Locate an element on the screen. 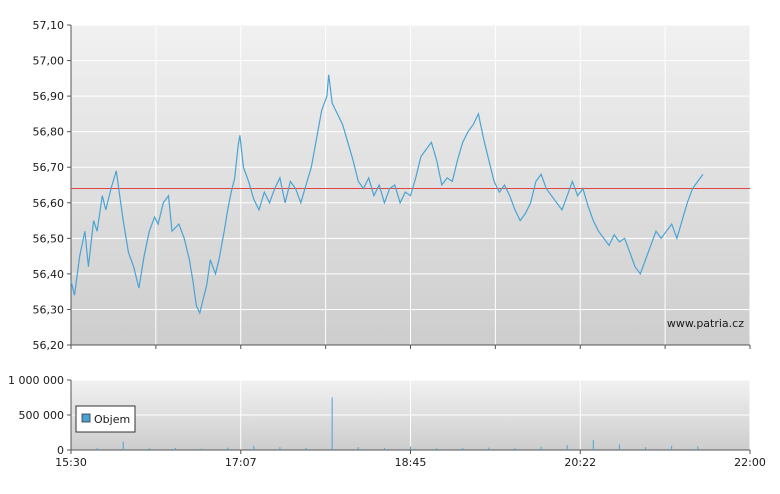 The width and height of the screenshot is (780, 494). volume-gridlines is located at coordinates (411, 414).